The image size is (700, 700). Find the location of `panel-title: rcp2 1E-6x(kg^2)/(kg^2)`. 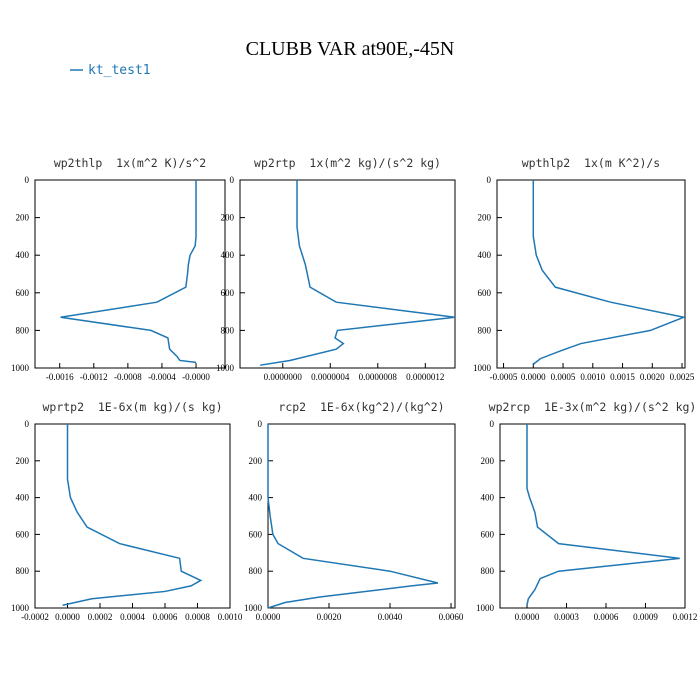

panel-title: rcp2 1E-6x(kg^2)/(kg^2) is located at coordinates (361, 407).